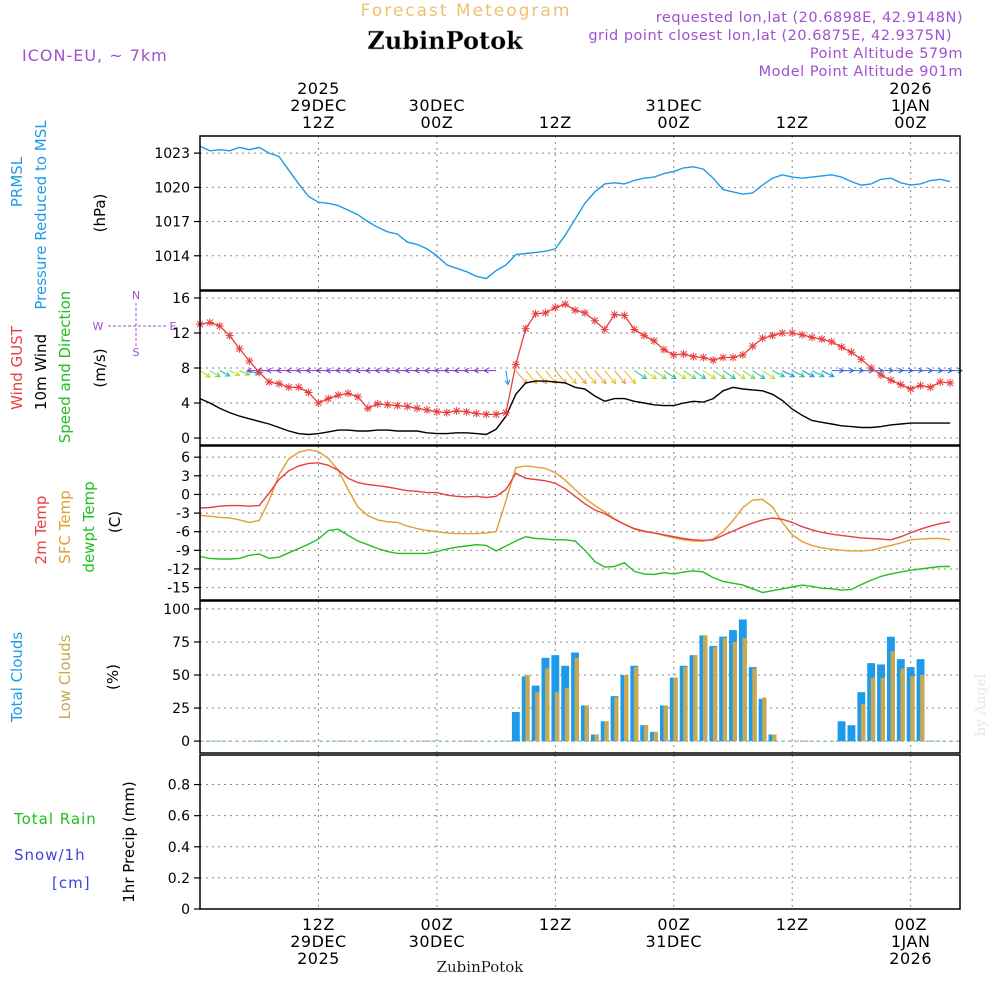 This screenshot has width=1000, height=1000. Describe the element at coordinates (17, 181) in the screenshot. I see `pressure-label-short: PRMSL` at that location.